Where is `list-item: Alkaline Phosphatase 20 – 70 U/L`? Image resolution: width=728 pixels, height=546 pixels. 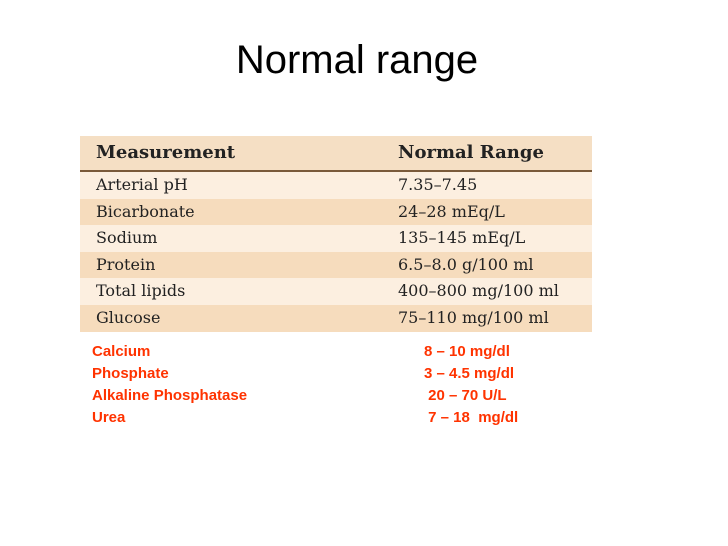
list-item: Alkaline Phosphatase 20 – 70 U/L is located at coordinates (322, 396).